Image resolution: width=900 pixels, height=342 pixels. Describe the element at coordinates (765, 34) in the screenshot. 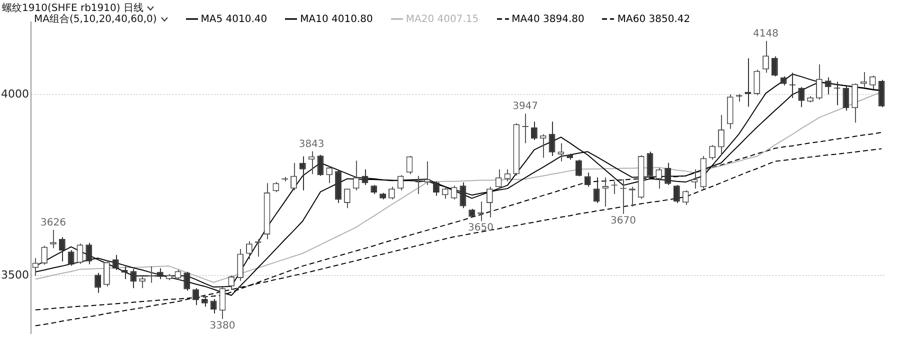

I see `annotation: 4148` at that location.